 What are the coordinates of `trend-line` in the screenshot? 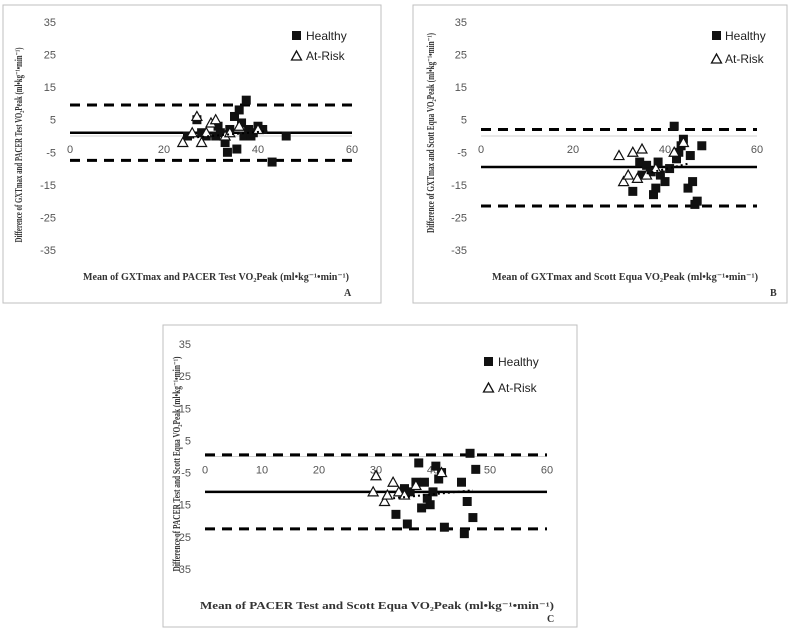 It's located at (667, 168).